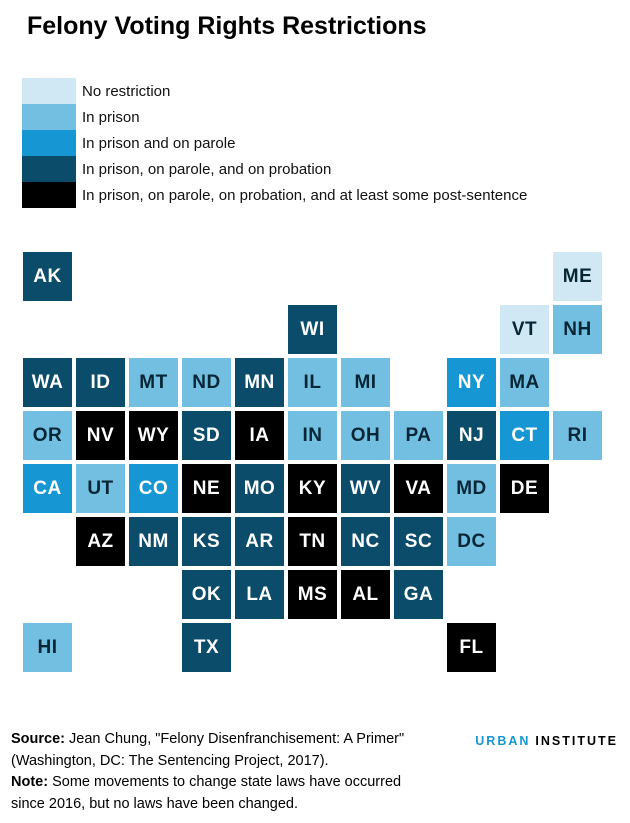 The height and width of the screenshot is (823, 630). What do you see at coordinates (207, 169) in the screenshot?
I see `legend-label: In prison, on parole, and on probation` at bounding box center [207, 169].